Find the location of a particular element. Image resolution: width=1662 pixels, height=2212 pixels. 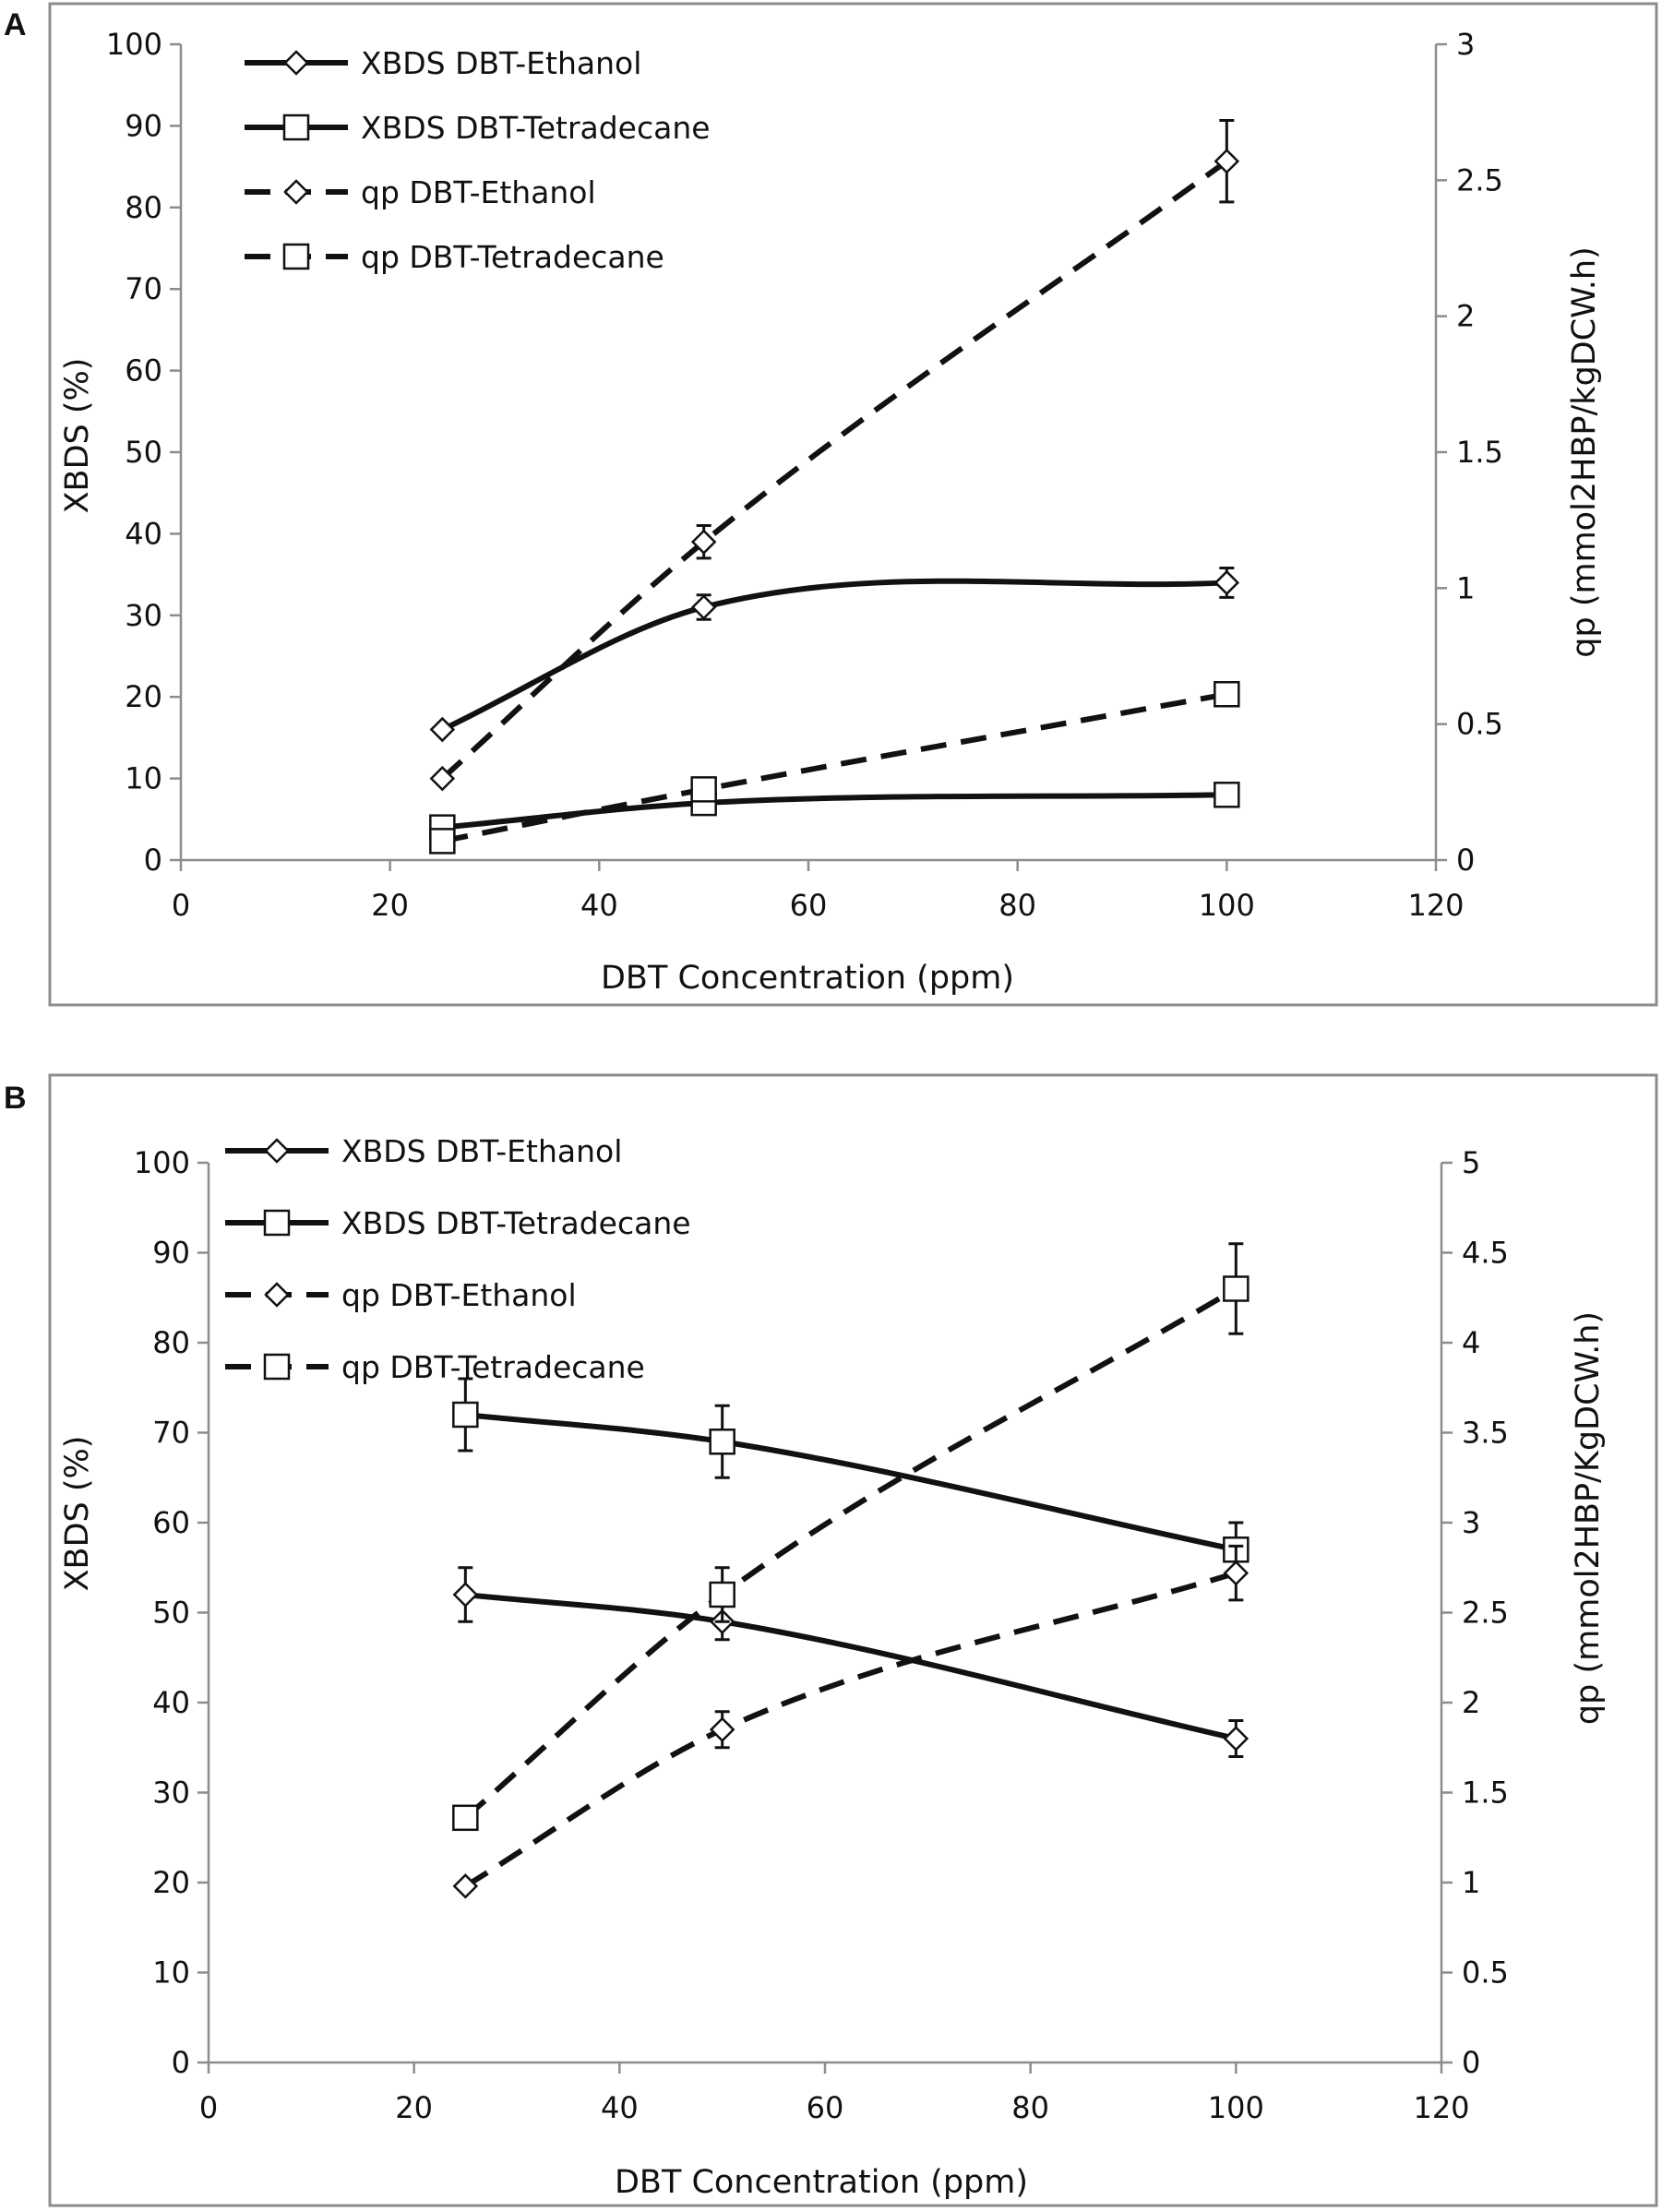

panel-b-legend-label: qp DBT-Ethanol is located at coordinates (459, 1295).